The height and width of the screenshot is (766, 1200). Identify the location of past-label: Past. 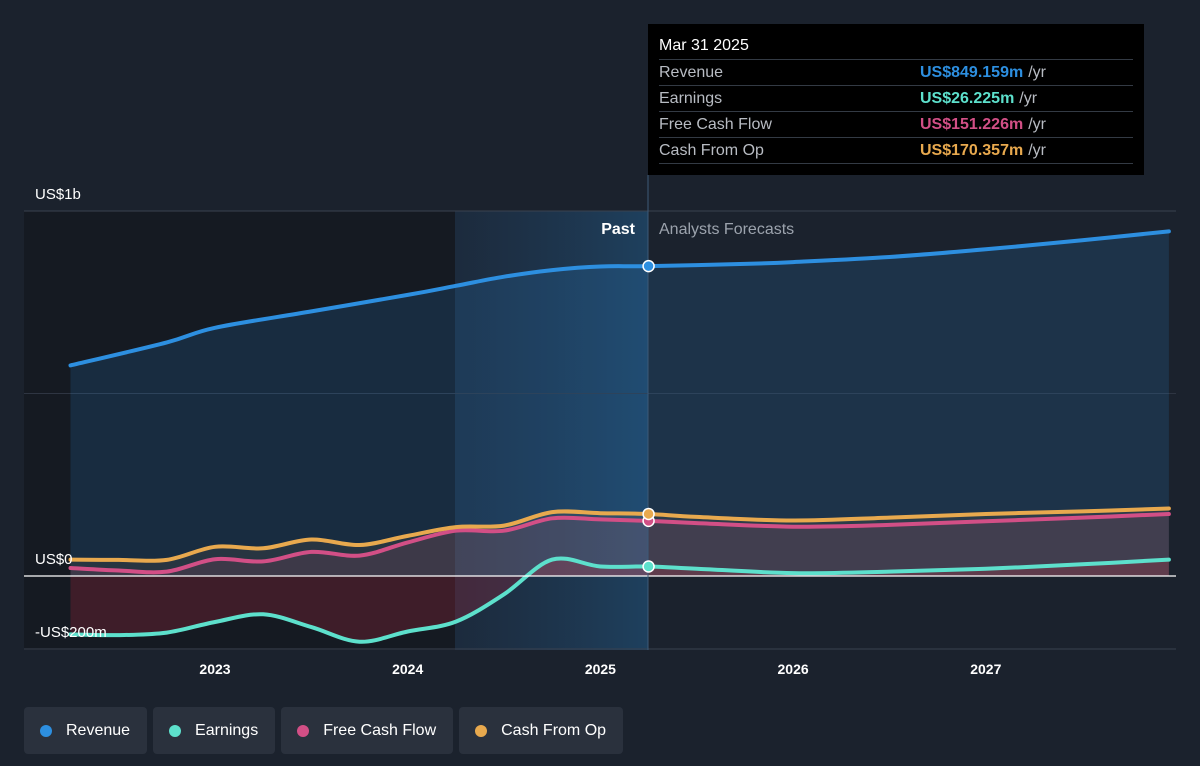
(618, 229).